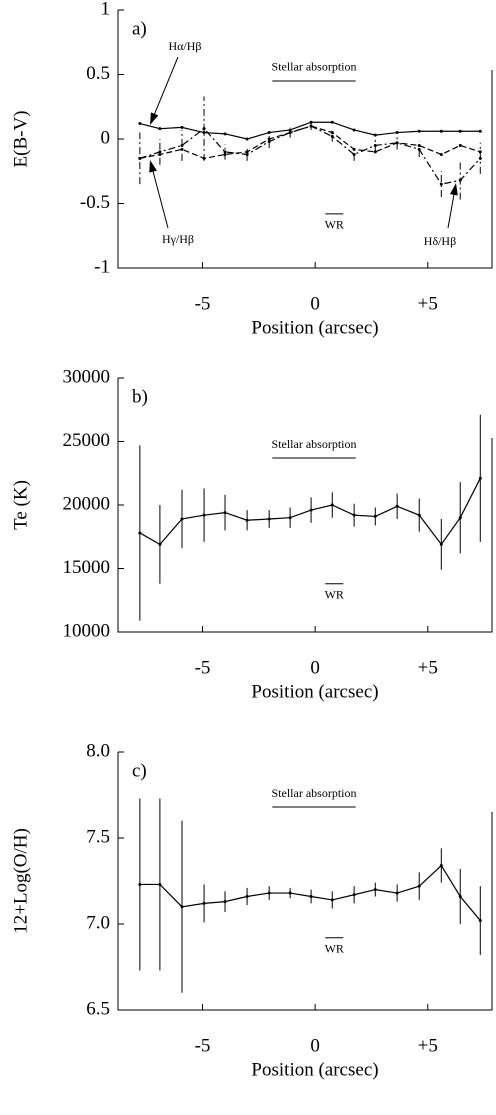 The width and height of the screenshot is (496, 1115). Describe the element at coordinates (87, 567) in the screenshot. I see `y-tick-label: 15000` at that location.